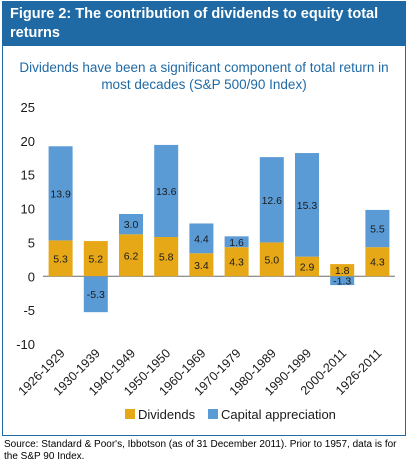 The image size is (407, 473). I want to click on data-label-dividends: 3.4, so click(201, 266).